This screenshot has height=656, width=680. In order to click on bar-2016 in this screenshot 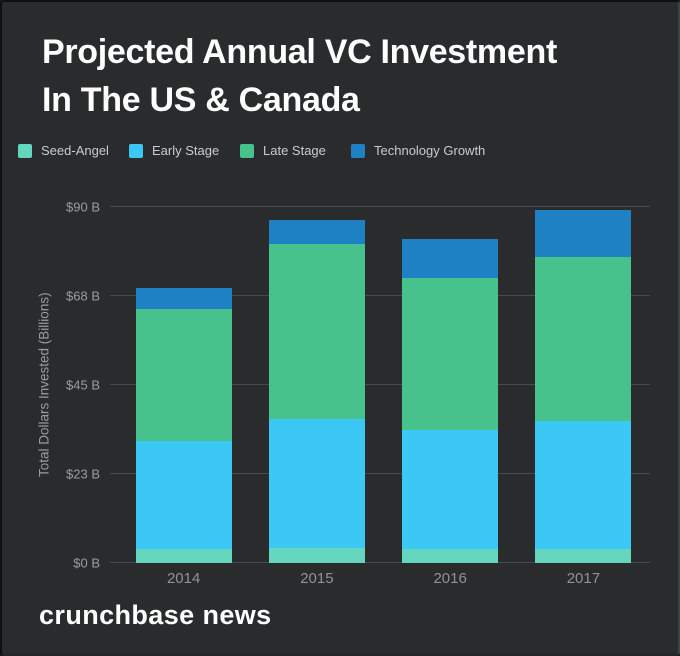, I will do `click(450, 385)`.